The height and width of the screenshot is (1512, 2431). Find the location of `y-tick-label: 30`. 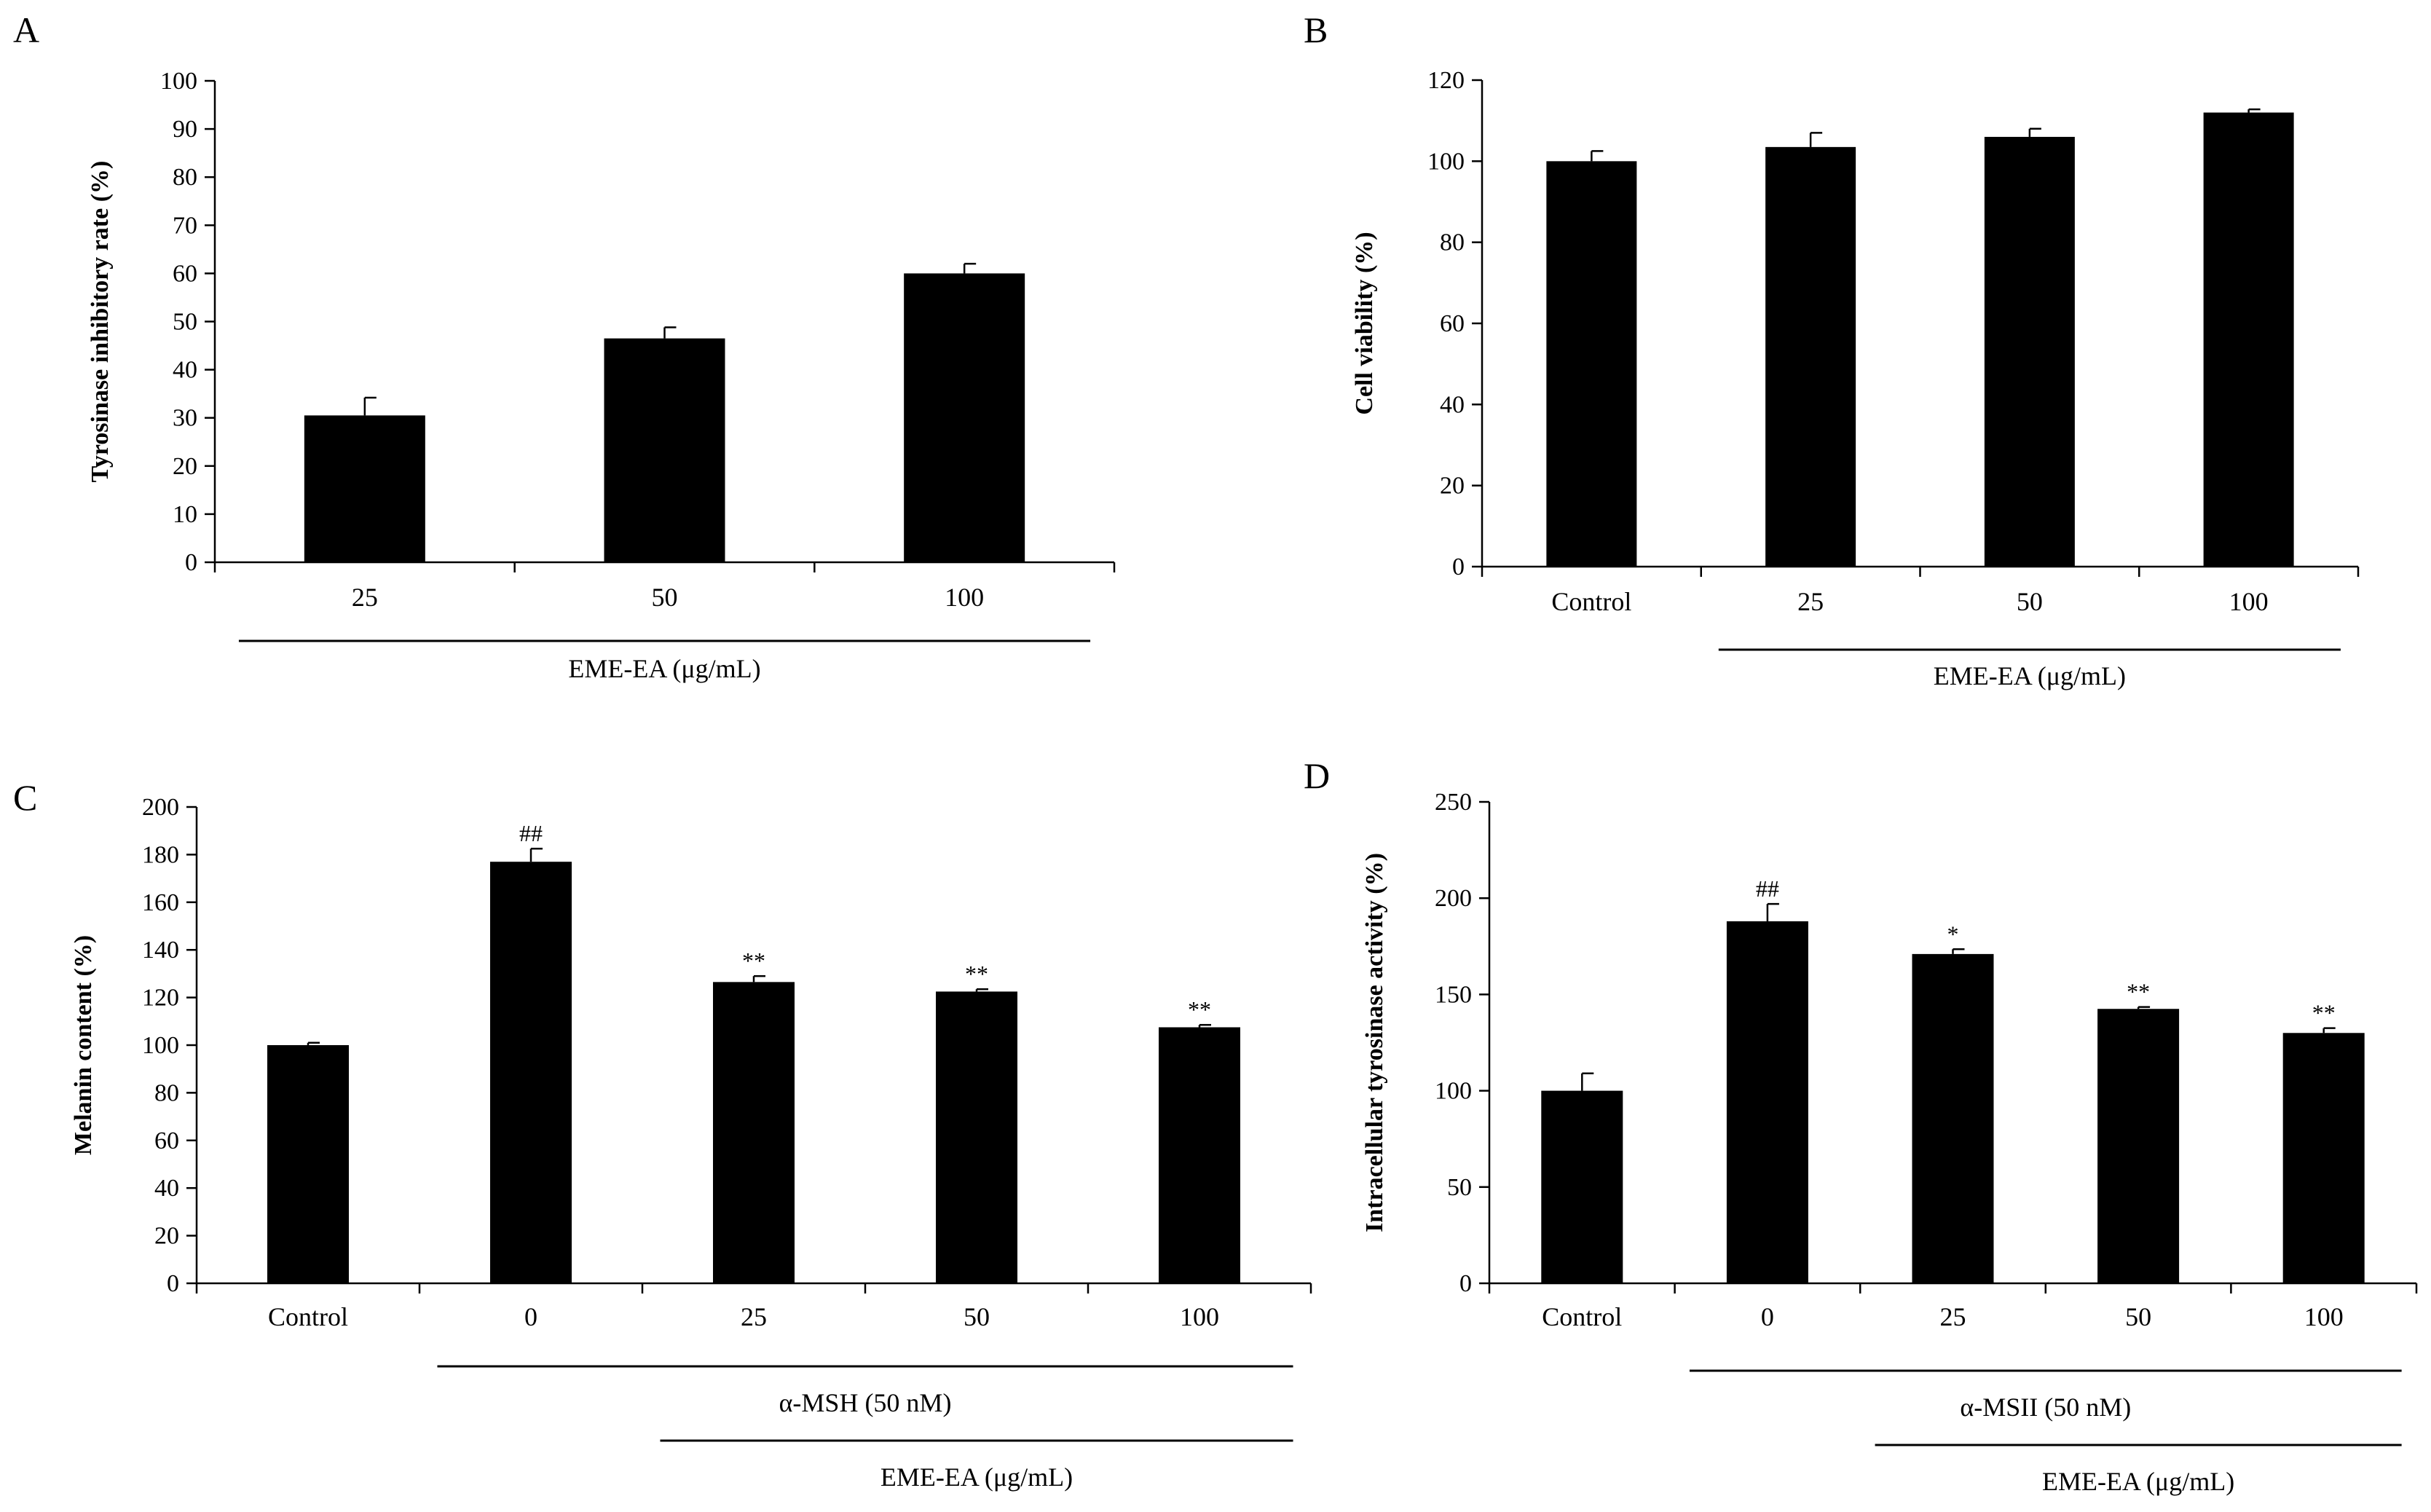

y-tick-label: 30 is located at coordinates (185, 418).